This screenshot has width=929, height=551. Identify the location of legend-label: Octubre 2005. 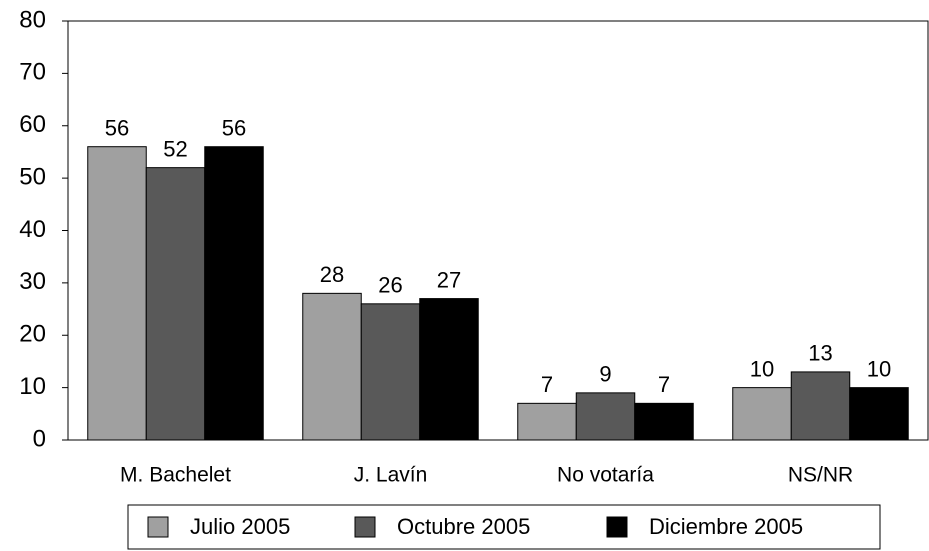
(463, 526).